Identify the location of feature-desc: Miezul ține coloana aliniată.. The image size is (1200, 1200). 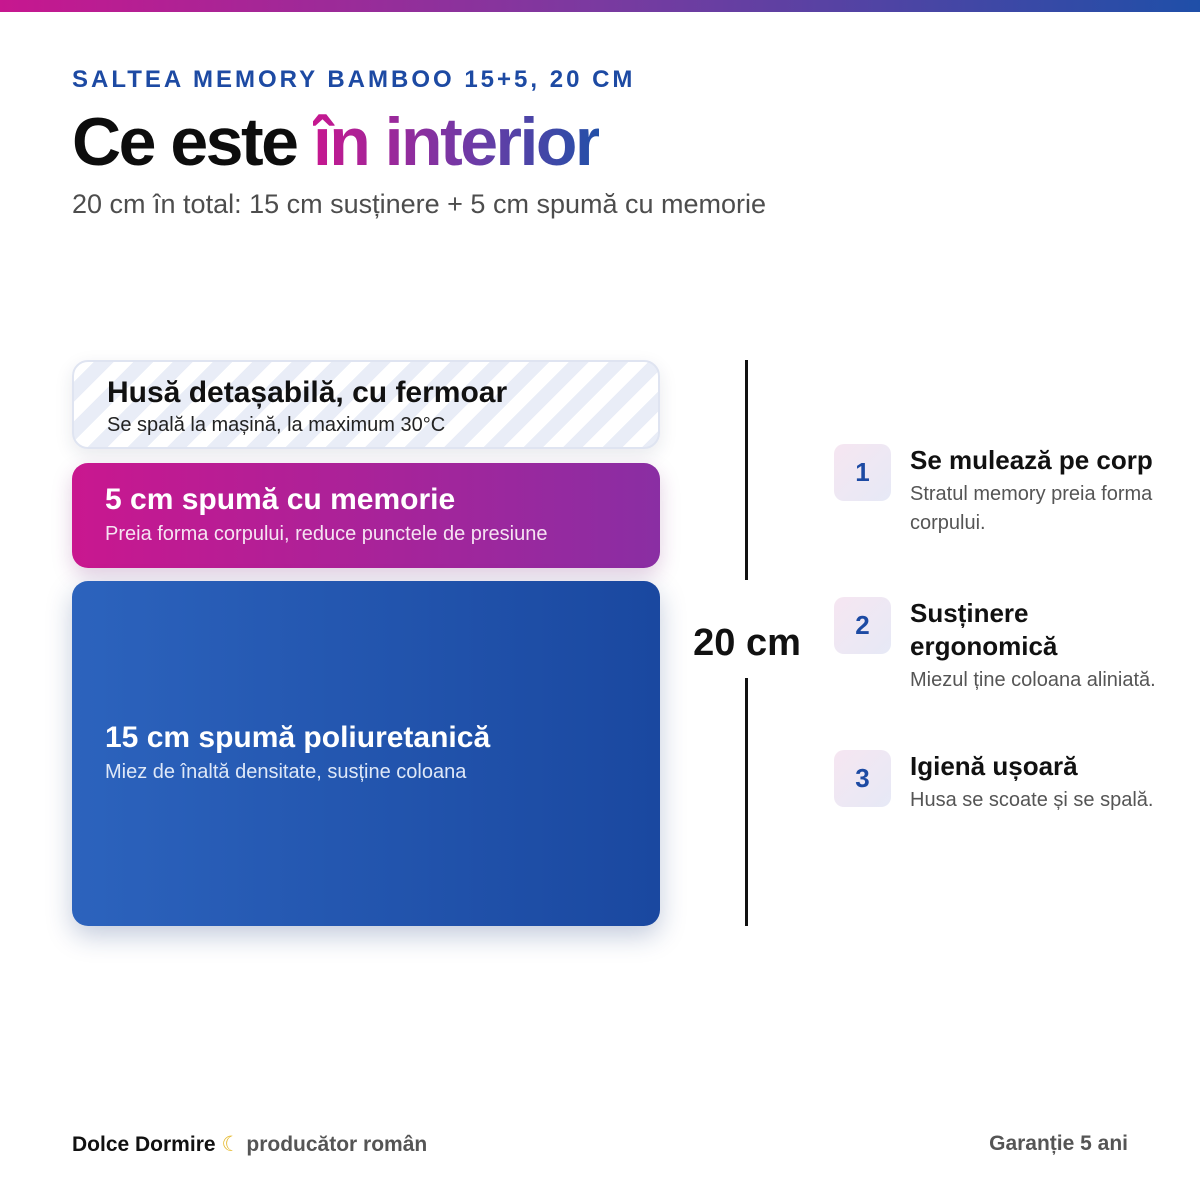
(1033, 680).